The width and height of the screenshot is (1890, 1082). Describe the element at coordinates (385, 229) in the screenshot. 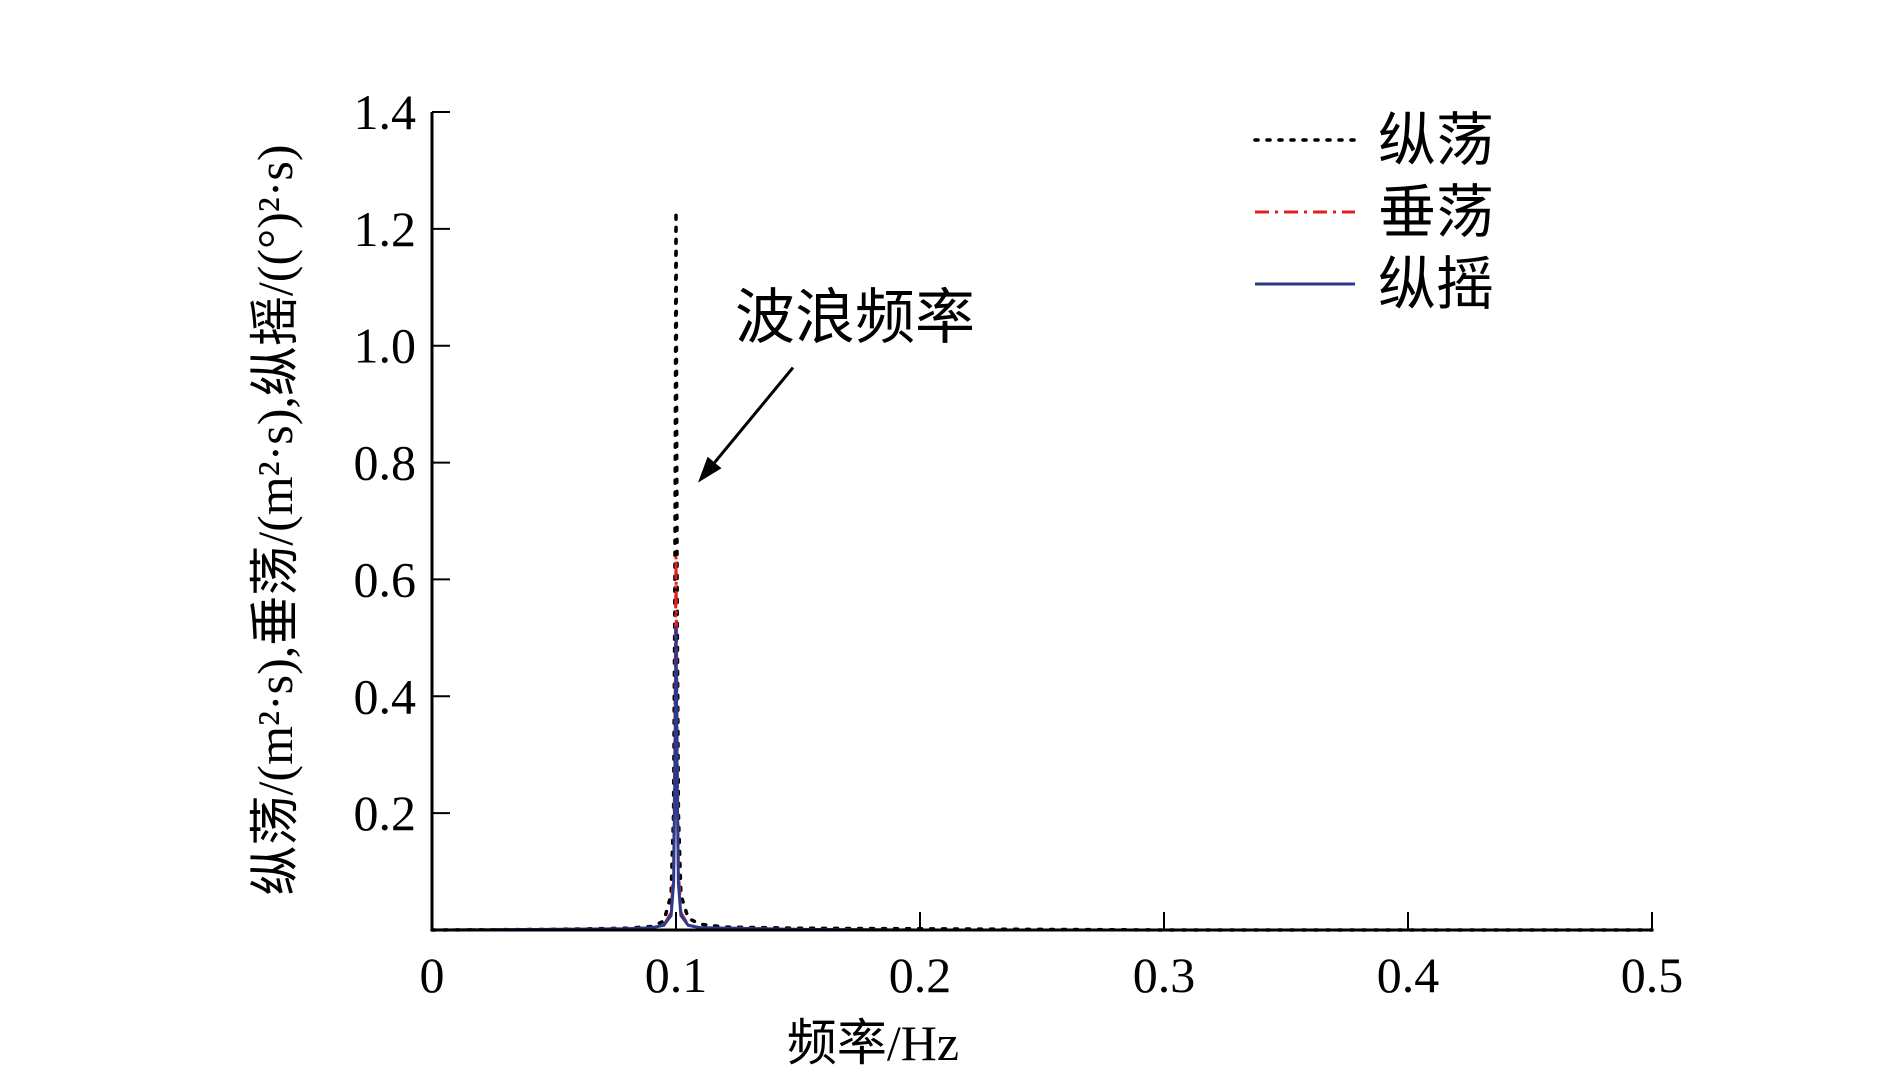

I see `y-tick-label: 1.2` at that location.